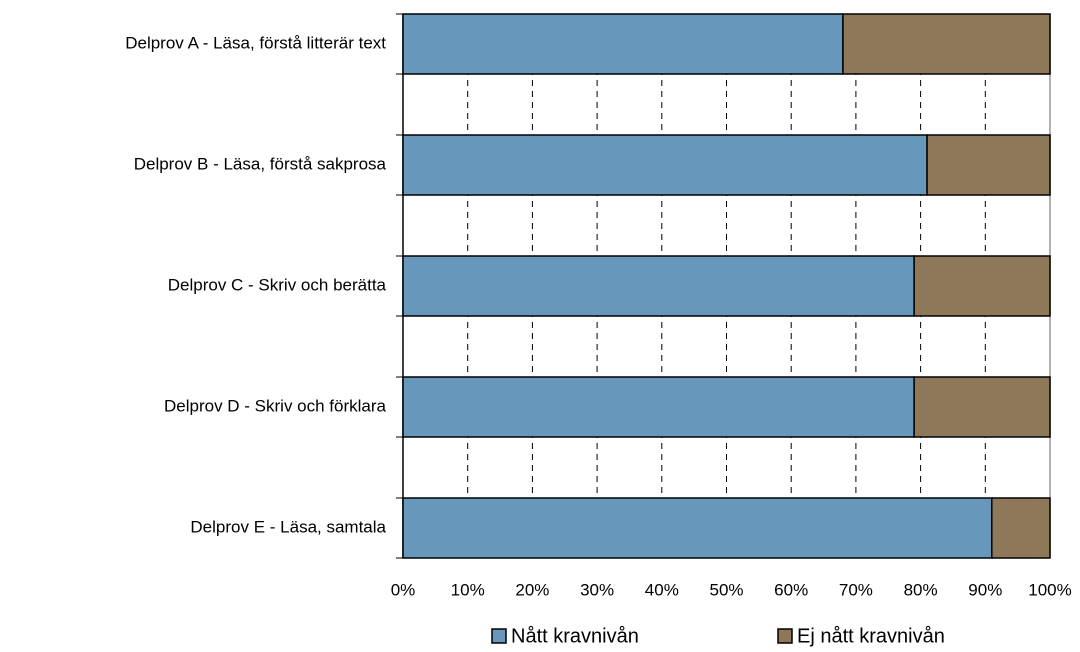  What do you see at coordinates (277, 284) in the screenshot?
I see `y-tick-label: Delprov C - Skriv och berätta` at bounding box center [277, 284].